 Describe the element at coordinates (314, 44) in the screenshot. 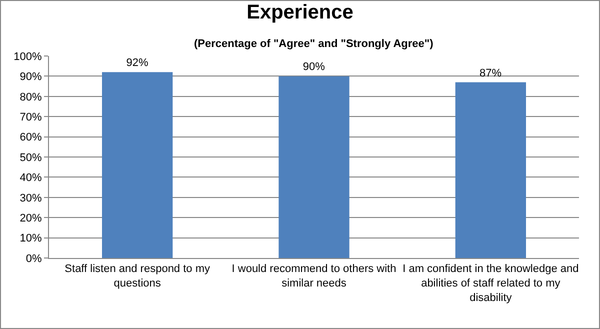

I see `chart-subtitle: (Percentage of "Agree" and "Strongly Agree")` at that location.